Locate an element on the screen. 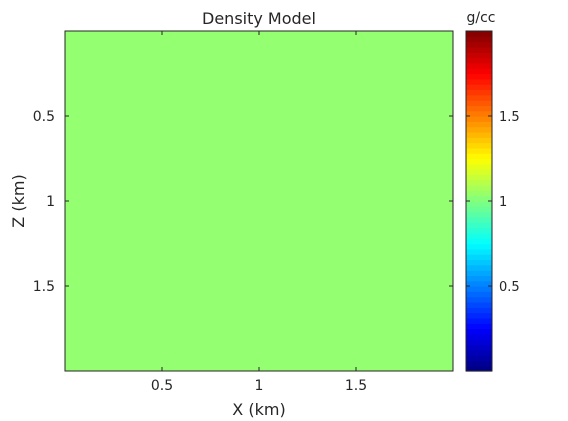 This screenshot has width=568, height=421. y-axis-label: Z (km) is located at coordinates (18, 200).